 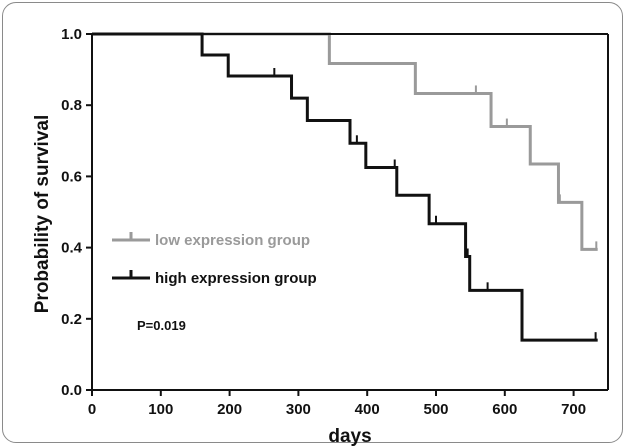 I want to click on legend-swatch-low-expression, so click(x=131, y=237).